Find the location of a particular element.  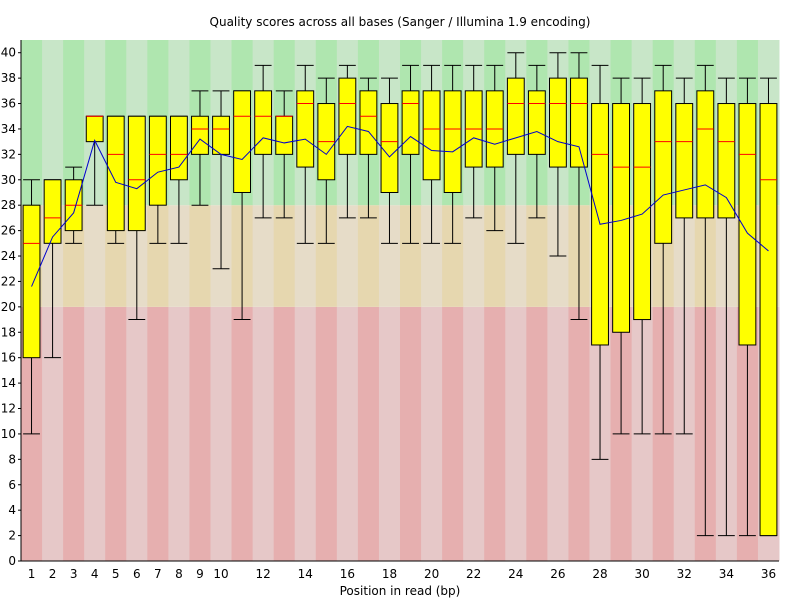

x-tick-label: 1 is located at coordinates (32, 574).